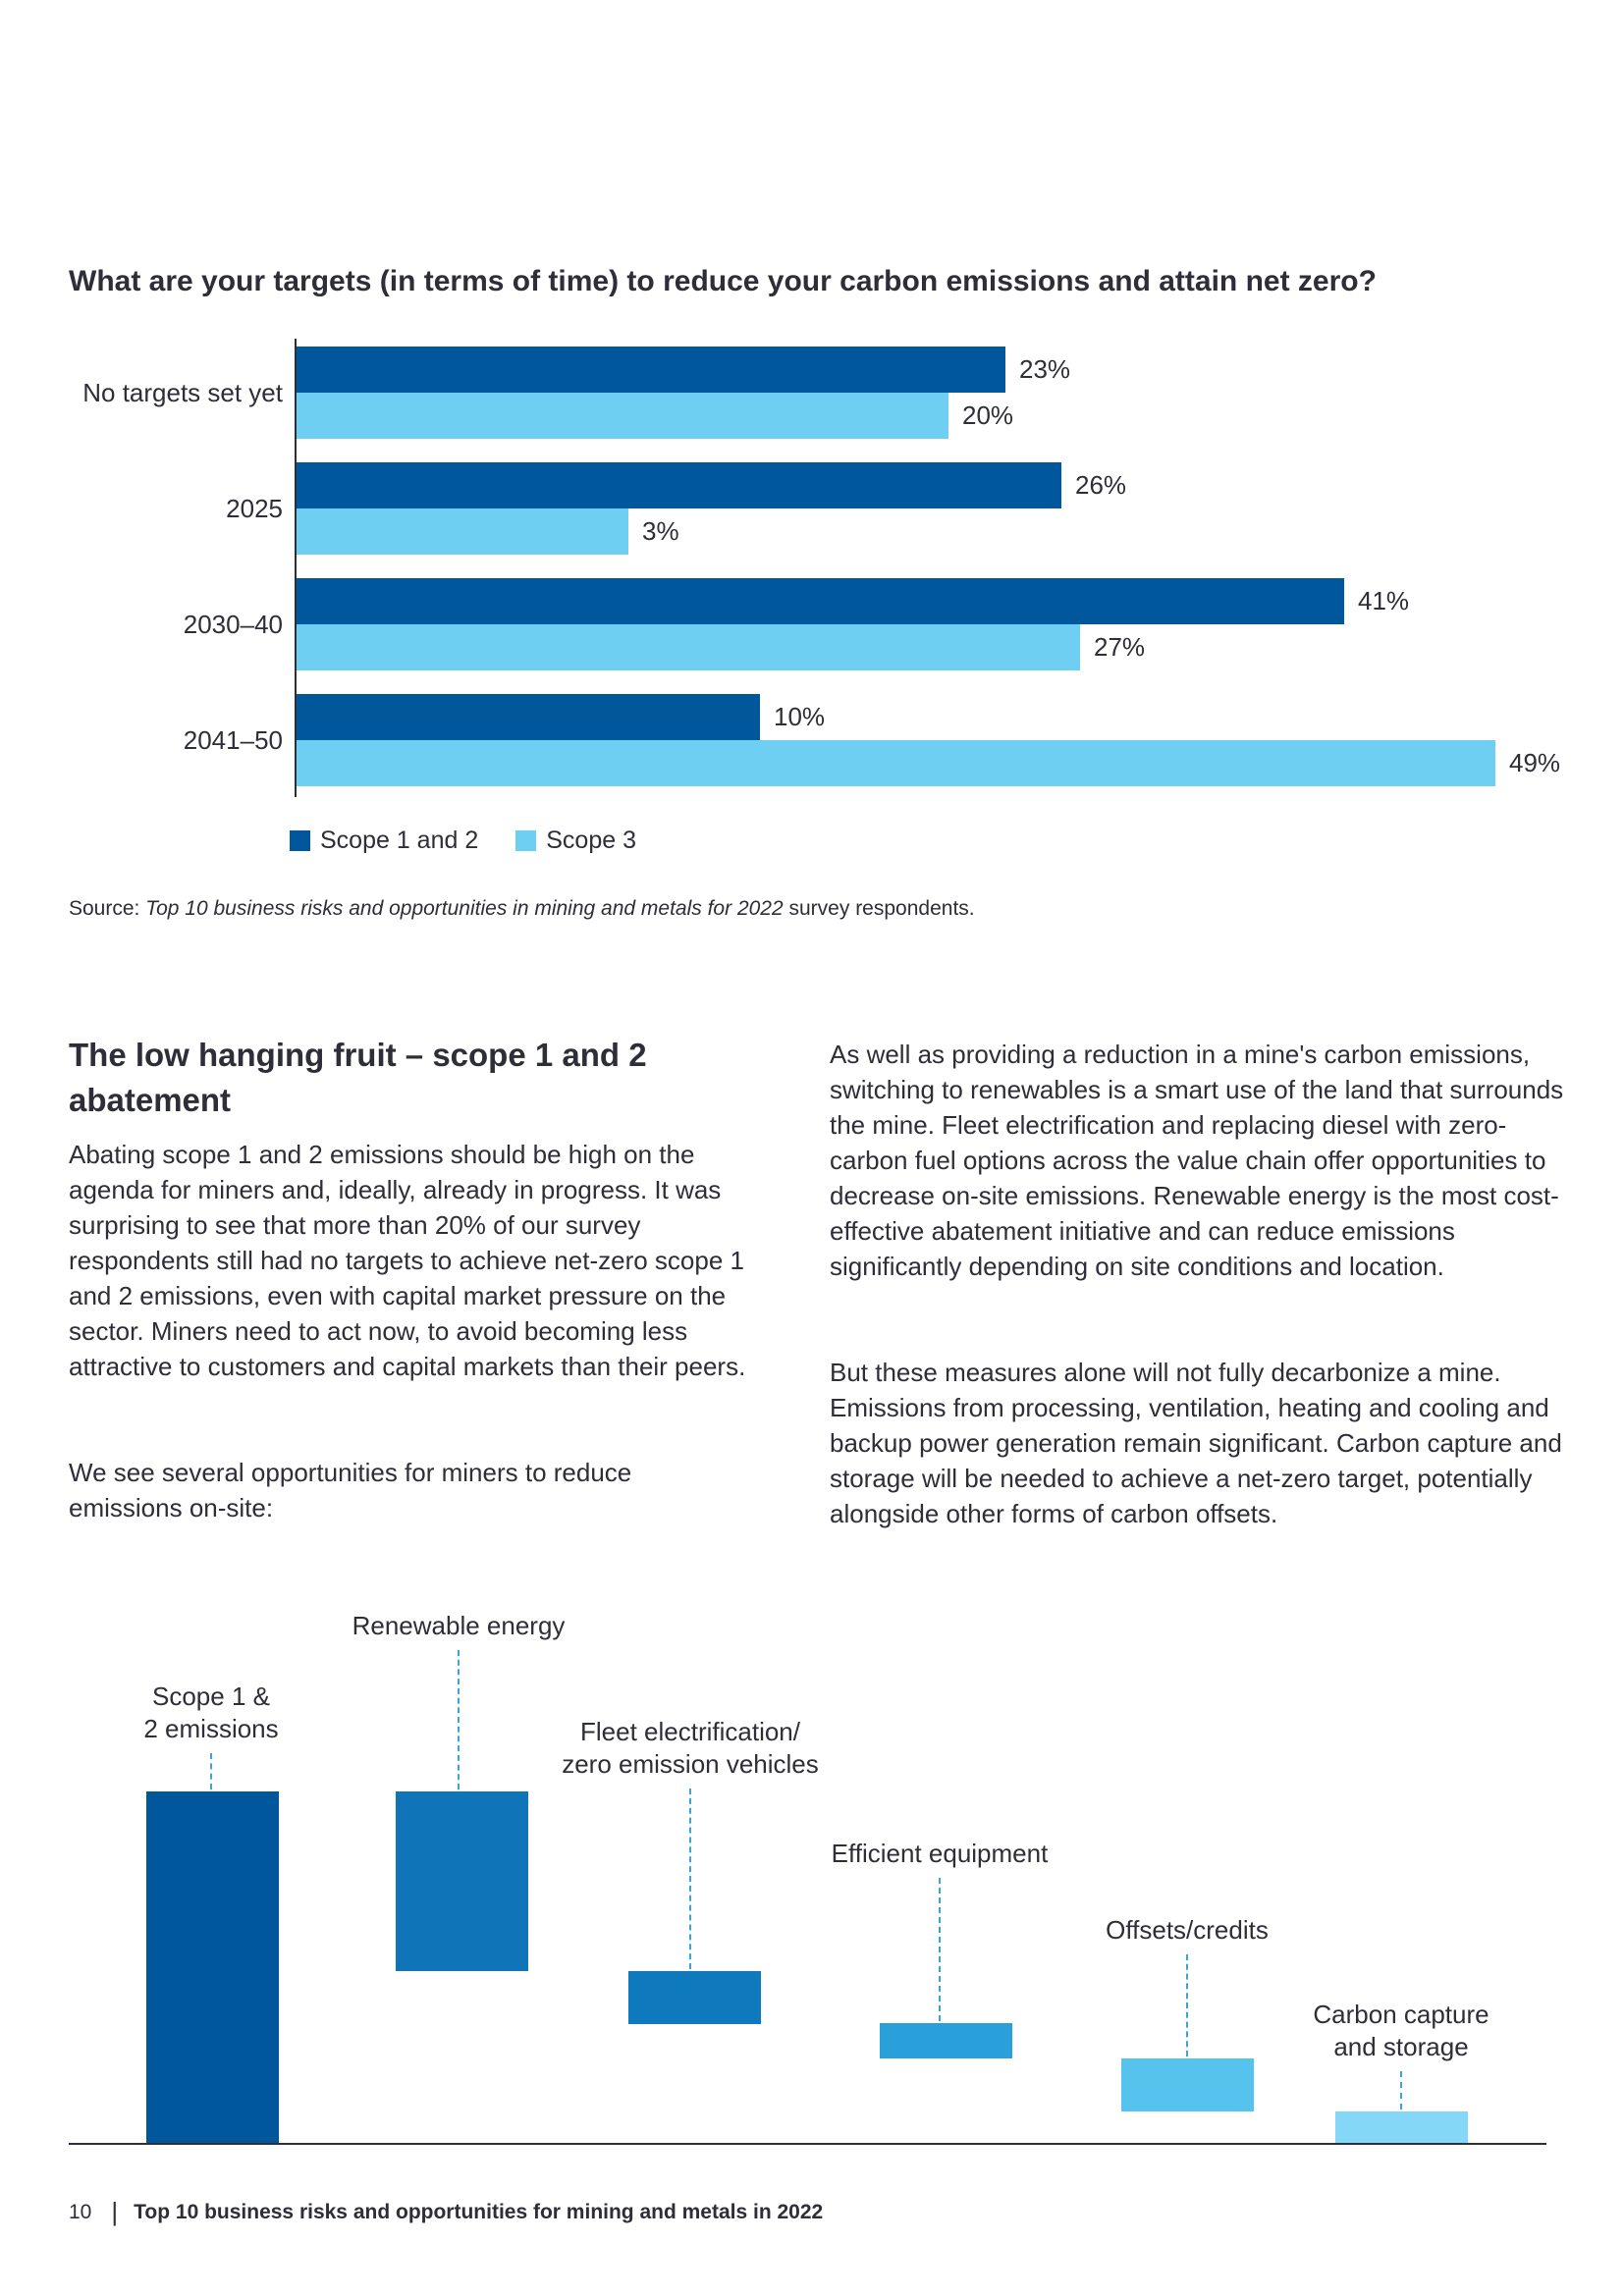  What do you see at coordinates (80, 2211) in the screenshot?
I see `footer-page-number: 10` at bounding box center [80, 2211].